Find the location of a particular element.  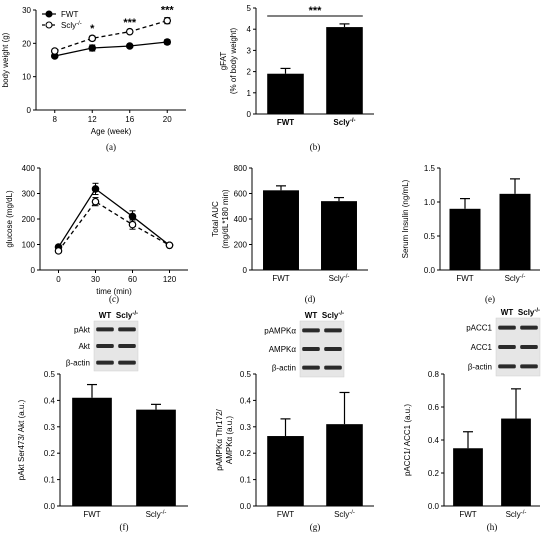

y-tick-label: 300 is located at coordinates (29, 194).